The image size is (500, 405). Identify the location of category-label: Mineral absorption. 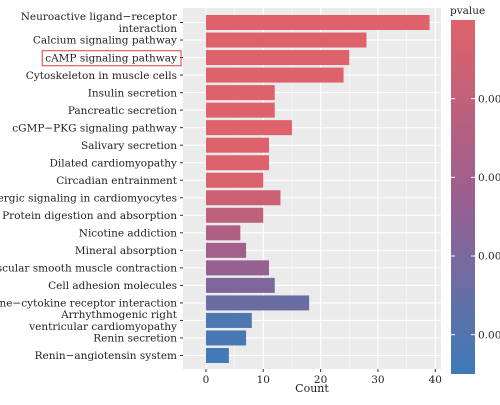
(126, 251).